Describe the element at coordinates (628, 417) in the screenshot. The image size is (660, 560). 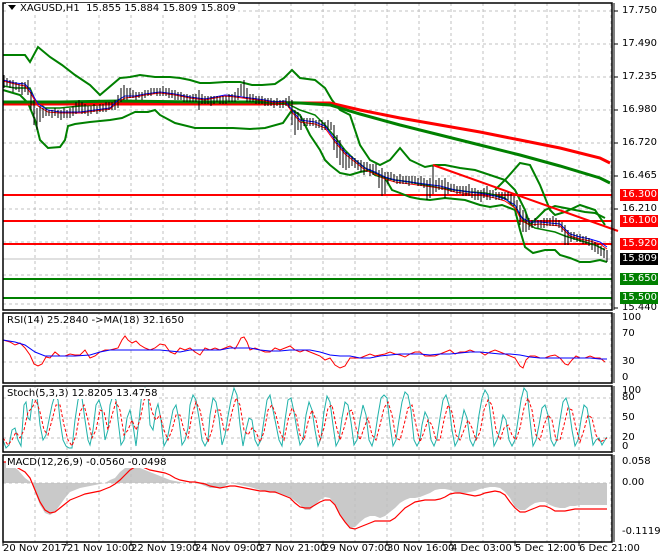
I see `stoch-tick: 50` at that location.